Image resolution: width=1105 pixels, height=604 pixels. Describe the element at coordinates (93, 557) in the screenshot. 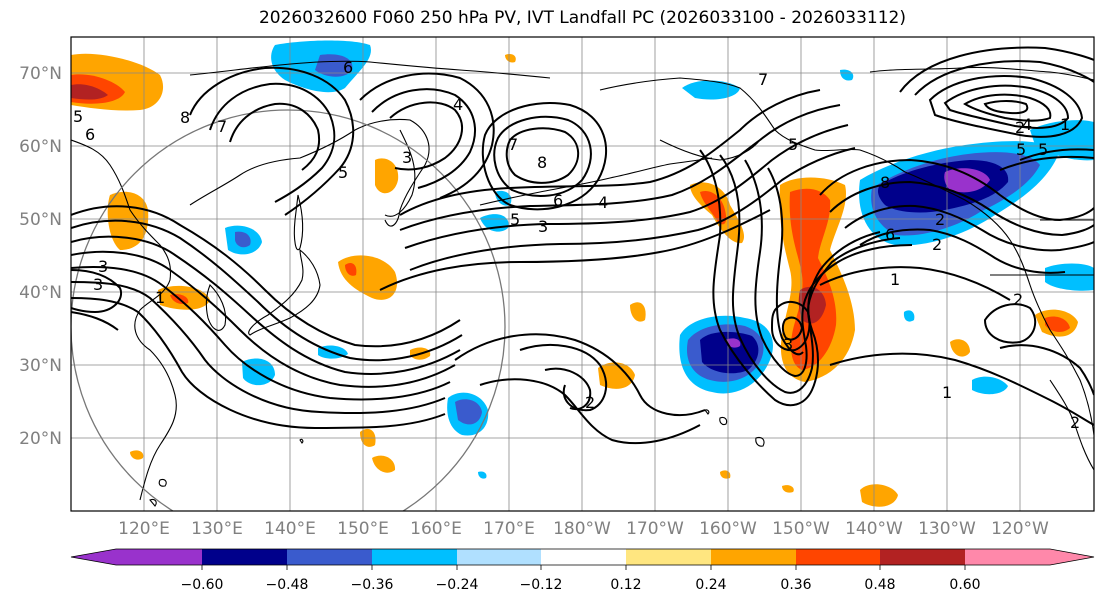

I see `colorbar-extend-low` at that location.